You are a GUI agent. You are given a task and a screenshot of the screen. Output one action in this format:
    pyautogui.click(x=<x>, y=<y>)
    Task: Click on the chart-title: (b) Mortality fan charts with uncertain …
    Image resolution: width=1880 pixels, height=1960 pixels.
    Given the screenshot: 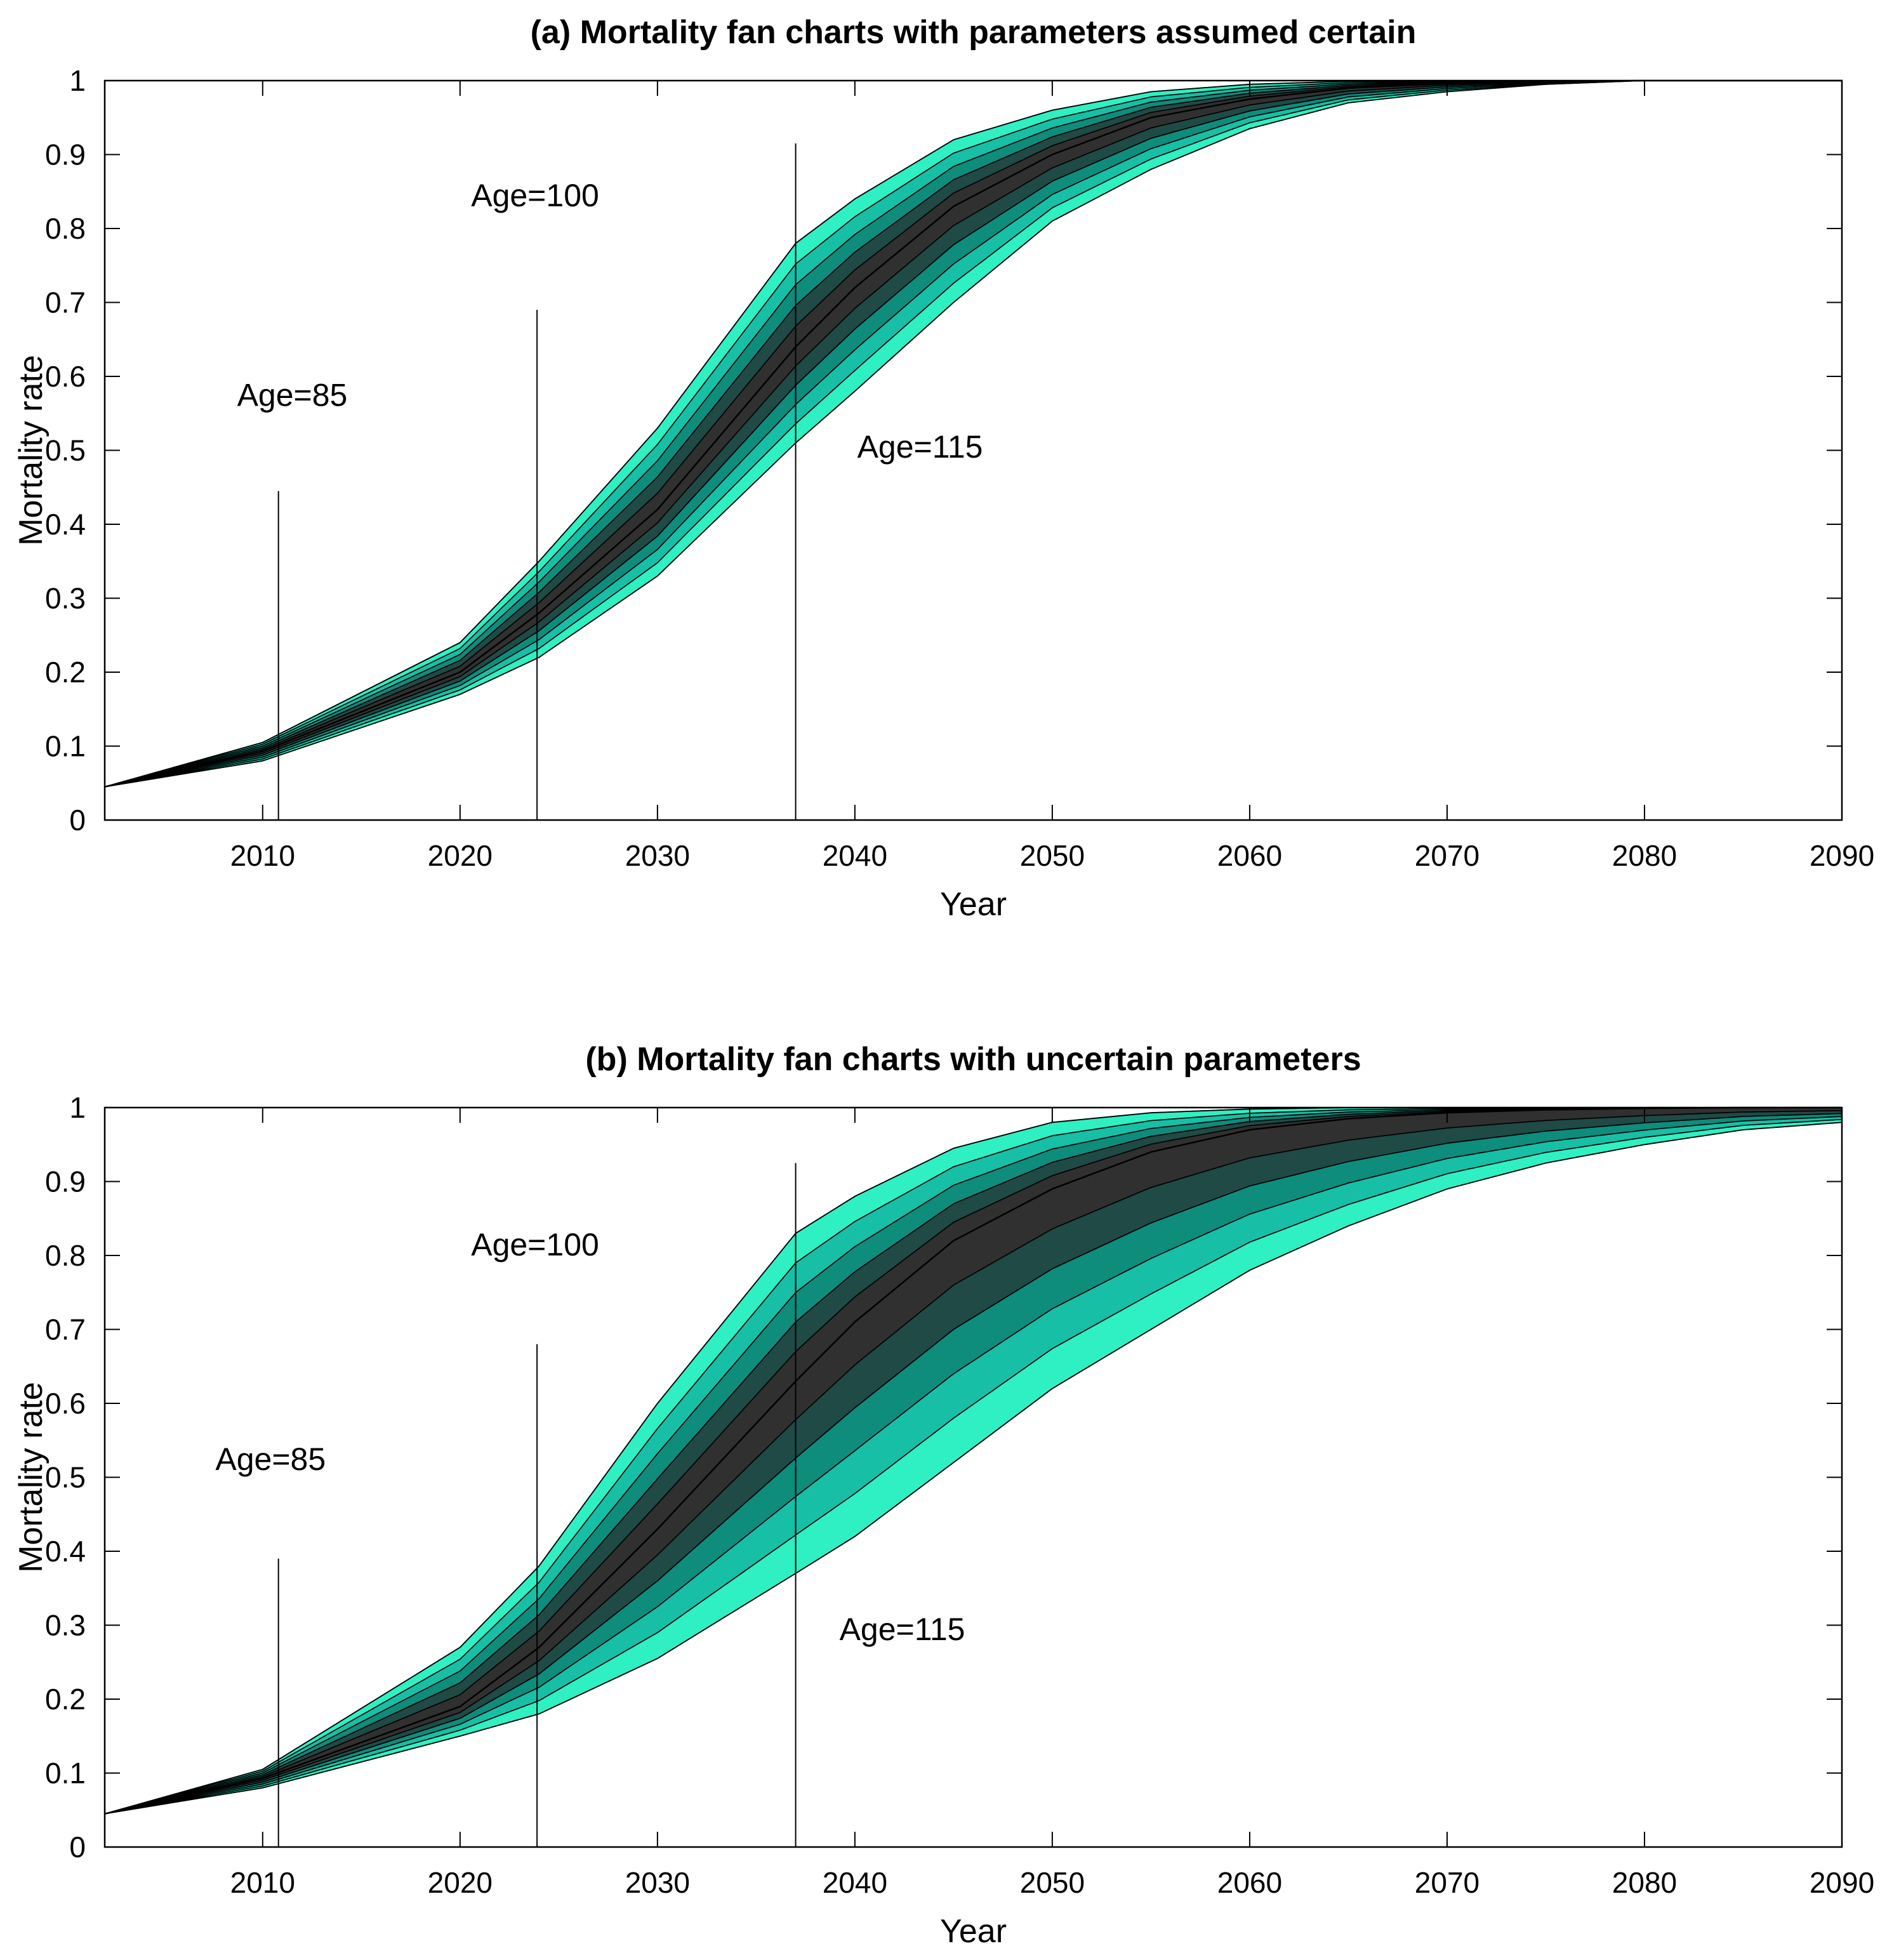 What is the action you would take?
    pyautogui.click(x=973, y=1059)
    